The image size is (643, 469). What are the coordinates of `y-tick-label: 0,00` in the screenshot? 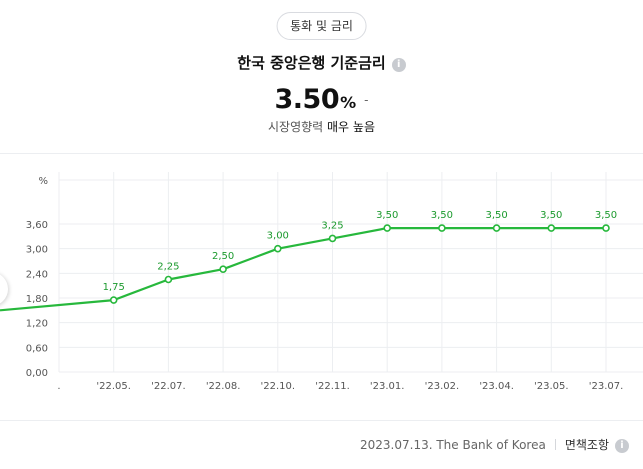 It's located at (37, 373).